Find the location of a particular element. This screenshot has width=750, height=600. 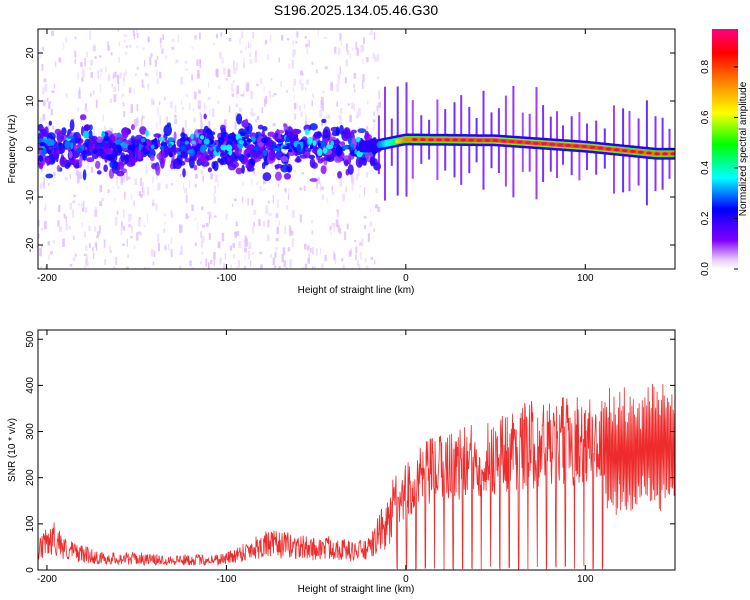

y-tick-label: 100 is located at coordinates (30, 523).